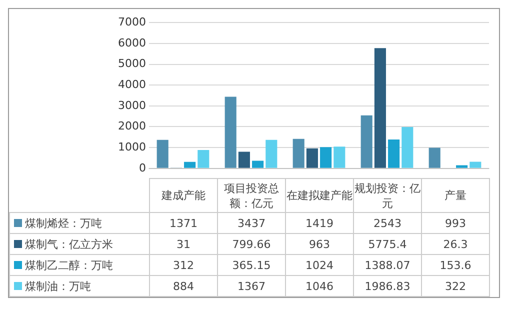  What do you see at coordinates (252, 223) in the screenshot?
I see `data-label: 3437` at bounding box center [252, 223].